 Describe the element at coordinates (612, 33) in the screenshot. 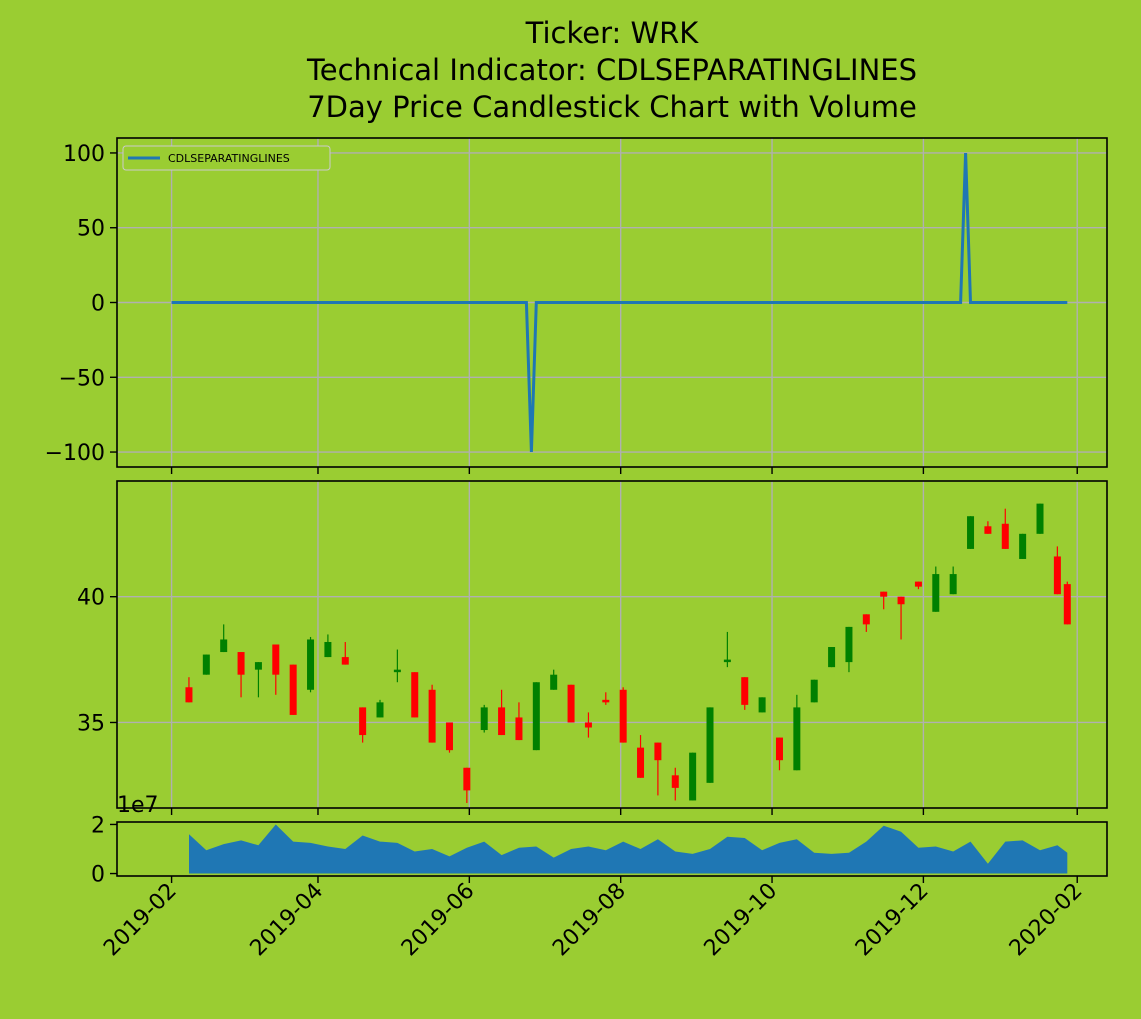

I see `title-ticker: Ticker: WRK` at that location.